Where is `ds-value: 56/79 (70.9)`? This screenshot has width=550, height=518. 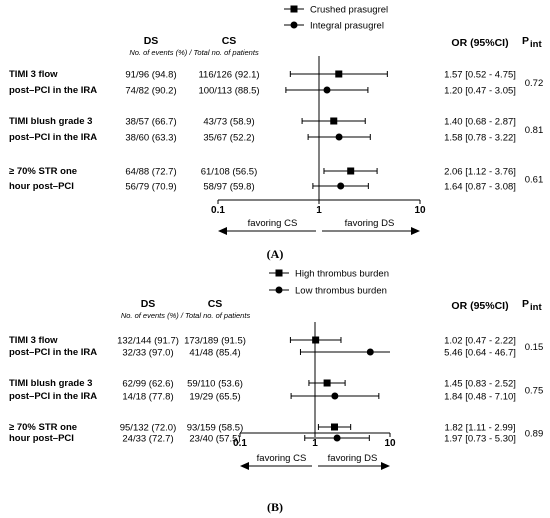
ds-value: 56/79 (70.9) is located at coordinates (150, 187).